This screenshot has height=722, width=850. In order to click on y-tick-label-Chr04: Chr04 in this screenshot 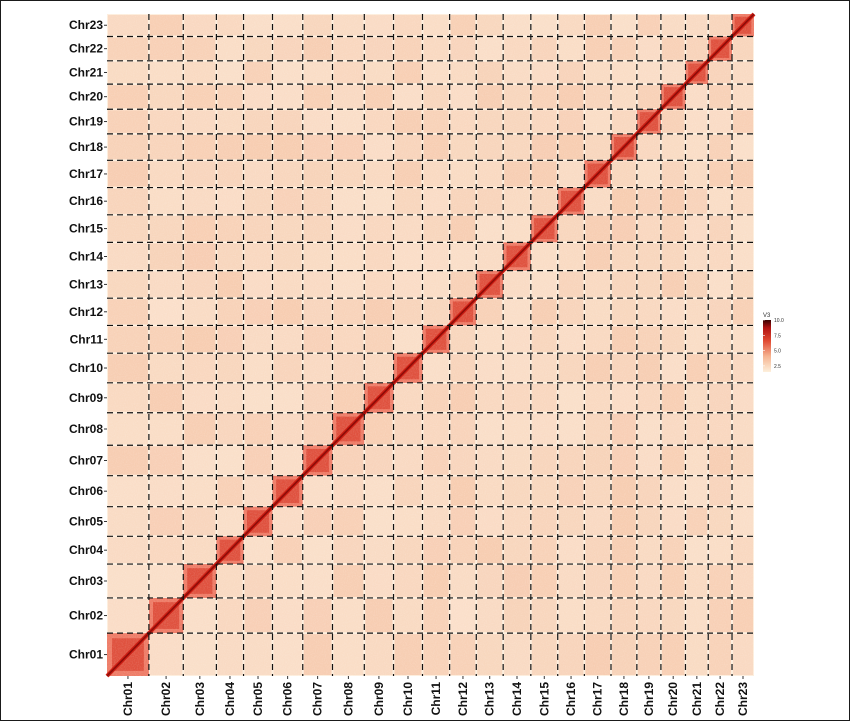, I will do `click(86, 550)`.